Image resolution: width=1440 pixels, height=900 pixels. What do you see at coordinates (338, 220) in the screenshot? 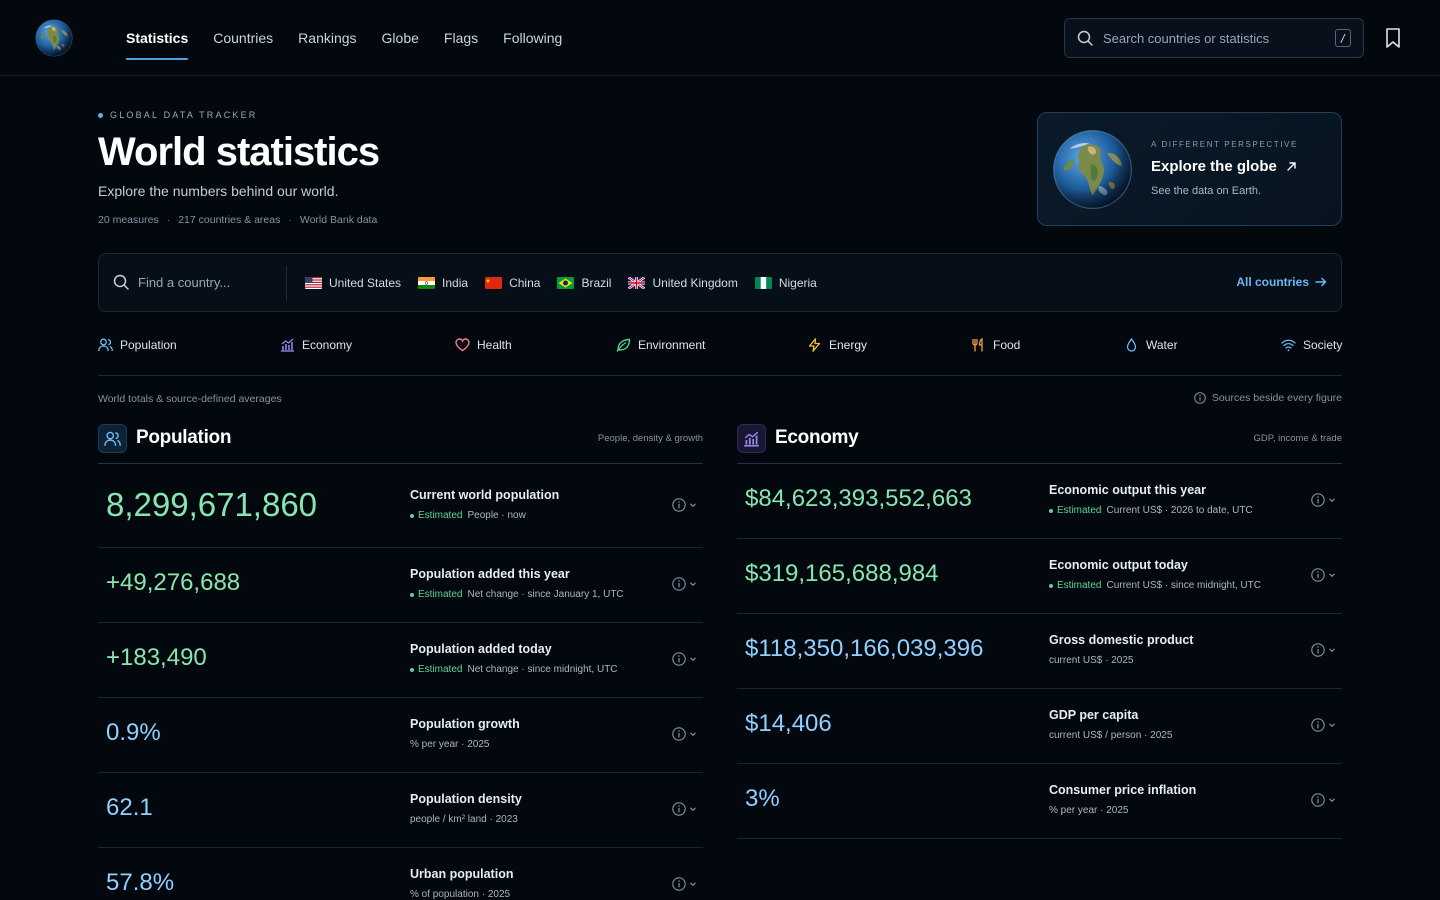
I see `meta-source: World Bank data` at bounding box center [338, 220].